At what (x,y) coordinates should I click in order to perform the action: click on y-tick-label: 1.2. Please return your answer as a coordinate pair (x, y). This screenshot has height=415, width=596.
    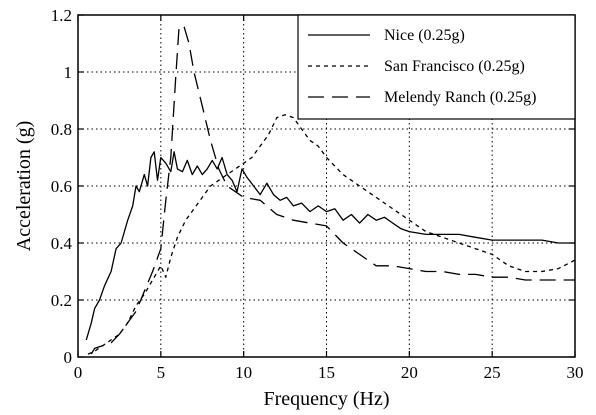
    Looking at the image, I should click on (61, 15).